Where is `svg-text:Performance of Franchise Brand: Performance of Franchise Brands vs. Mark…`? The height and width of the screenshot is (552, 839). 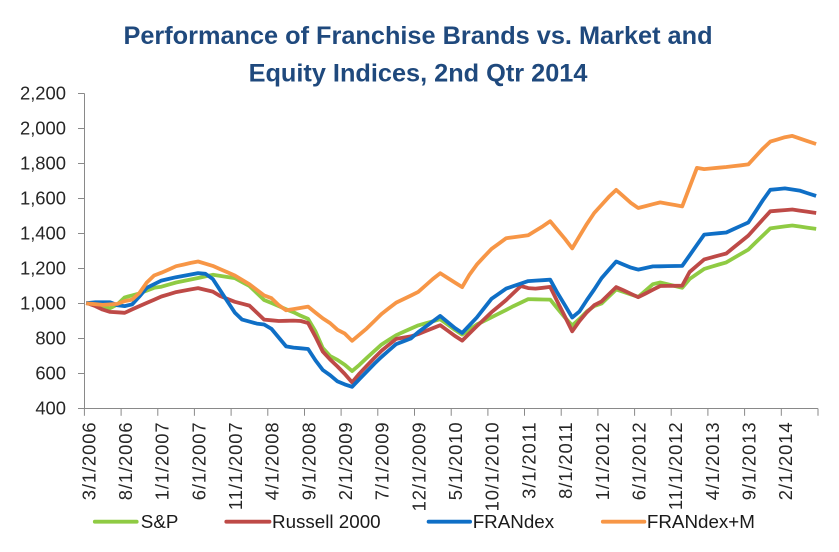 svg-text:Performance of Franchise Brand: Performance of Franchise Brands vs. Mark… is located at coordinates (417, 36).